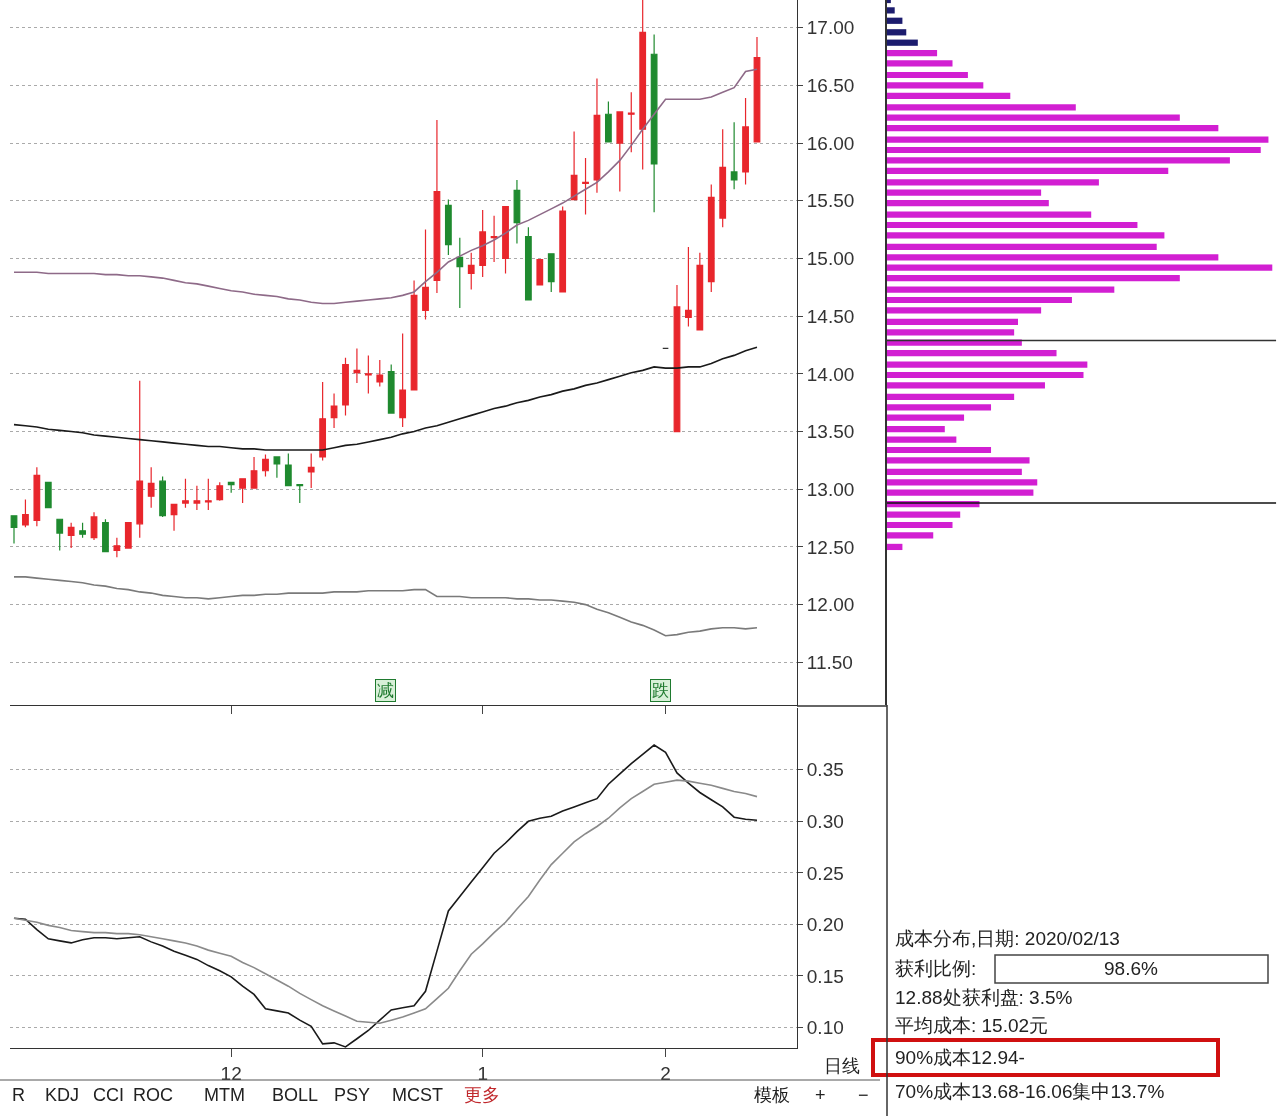  I want to click on y-tick-label: 14.00, so click(830, 374).